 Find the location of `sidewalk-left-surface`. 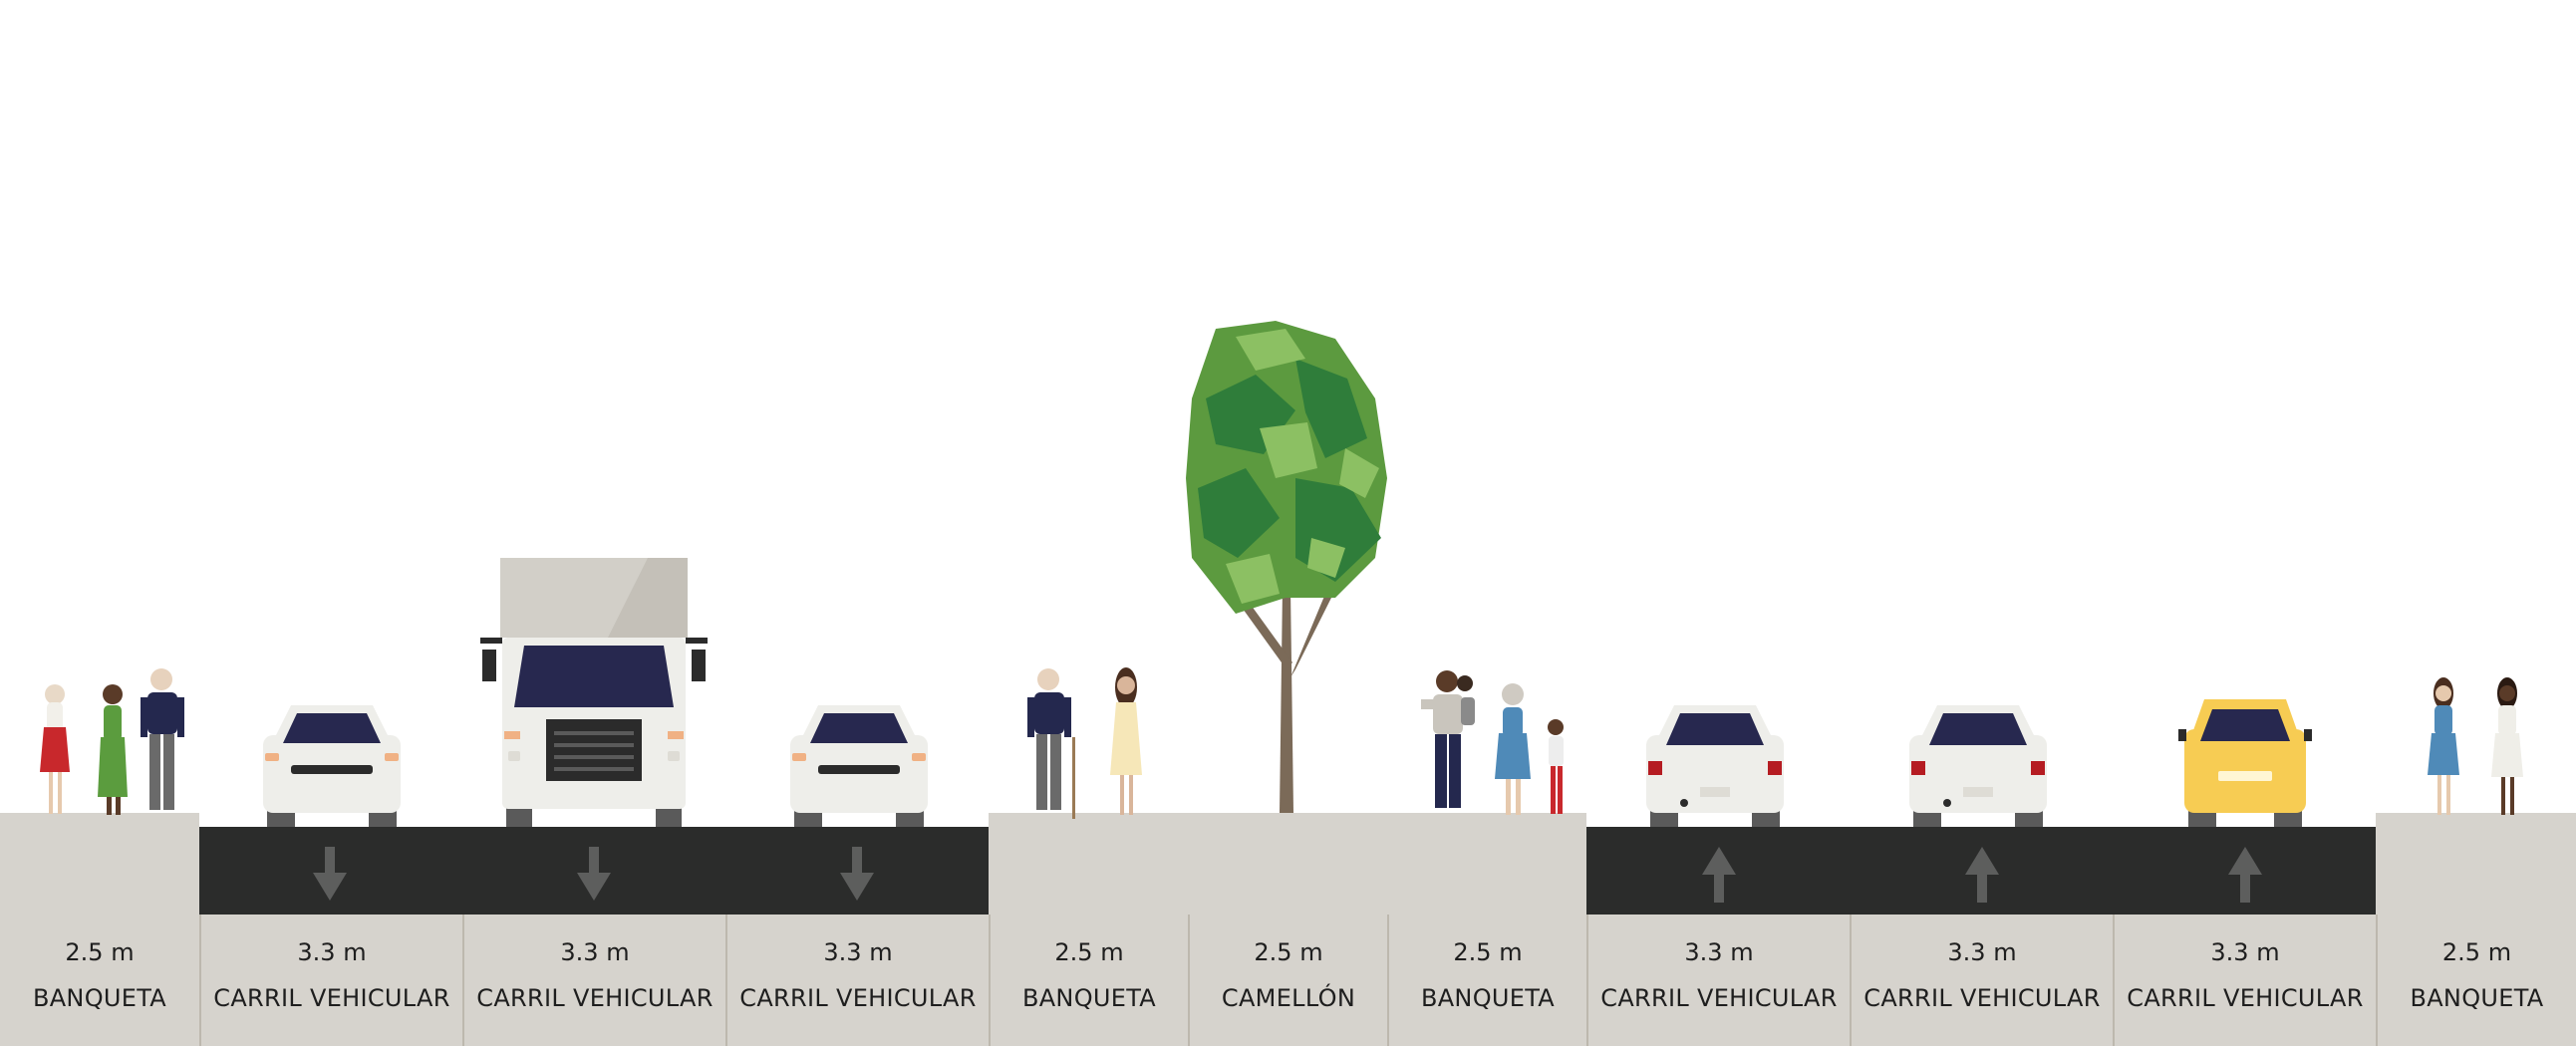

sidewalk-left-surface is located at coordinates (99, 929).